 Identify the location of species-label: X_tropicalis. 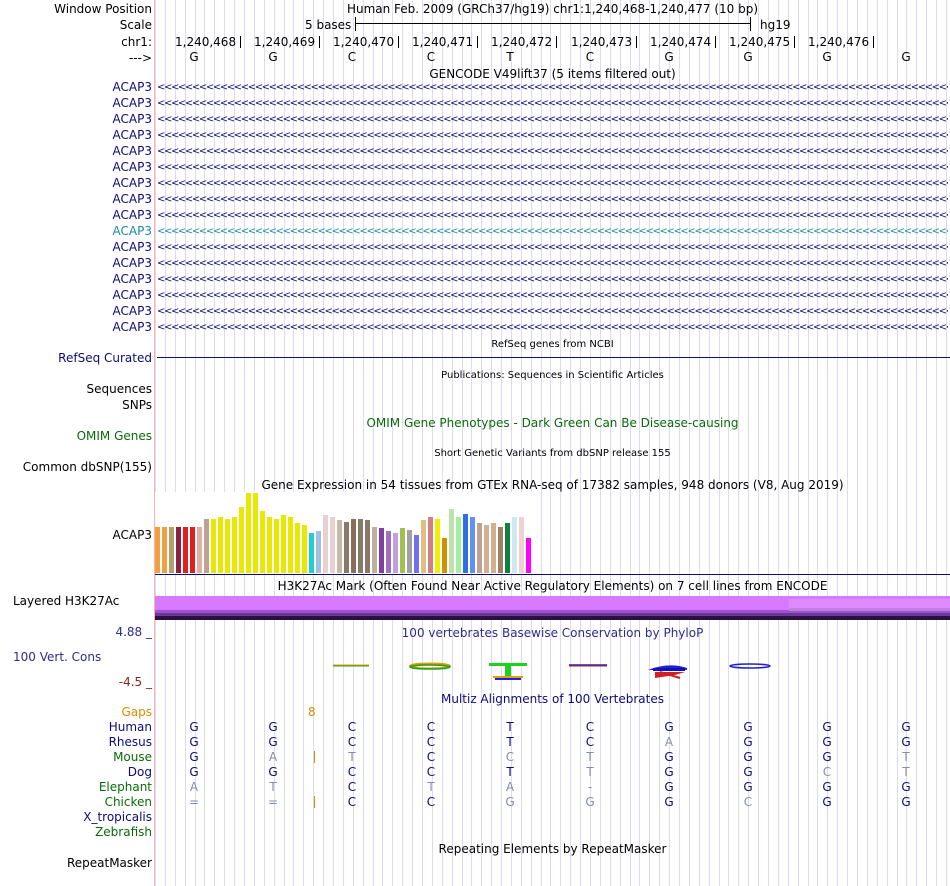
(117, 817).